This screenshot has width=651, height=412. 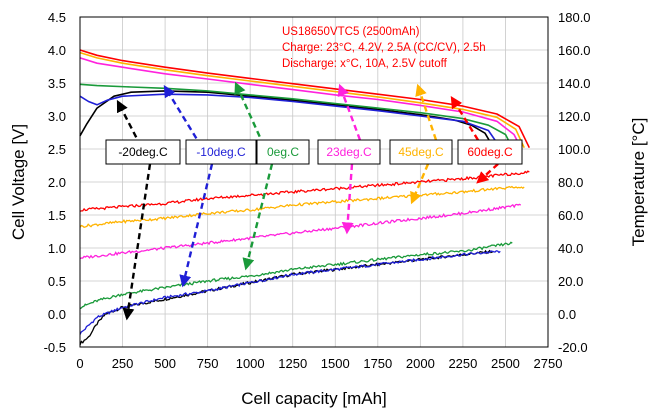 I want to click on annotation-line: US18650VTC5 (2500mAh), so click(x=351, y=32).